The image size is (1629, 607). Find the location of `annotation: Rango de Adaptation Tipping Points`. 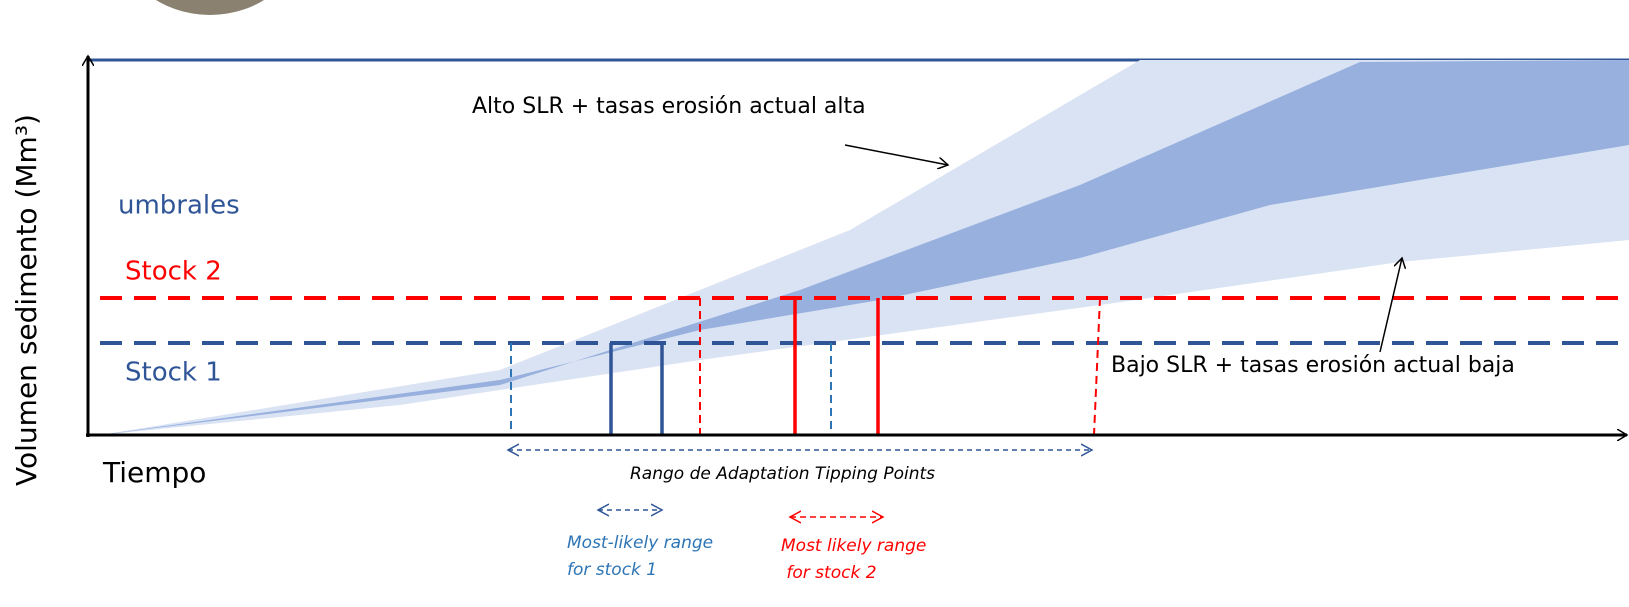

annotation: Rango de Adaptation Tipping Points is located at coordinates (782, 474).